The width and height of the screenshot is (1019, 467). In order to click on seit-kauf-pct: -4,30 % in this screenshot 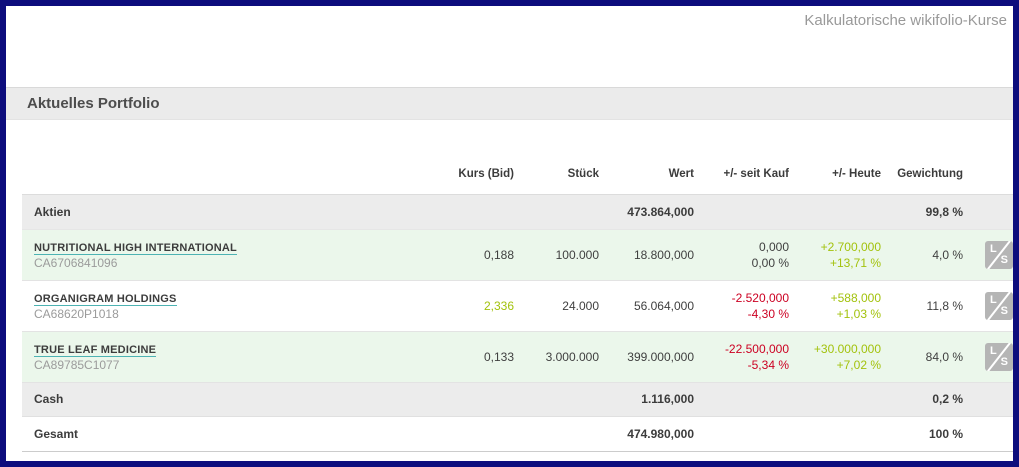, I will do `click(768, 313)`.